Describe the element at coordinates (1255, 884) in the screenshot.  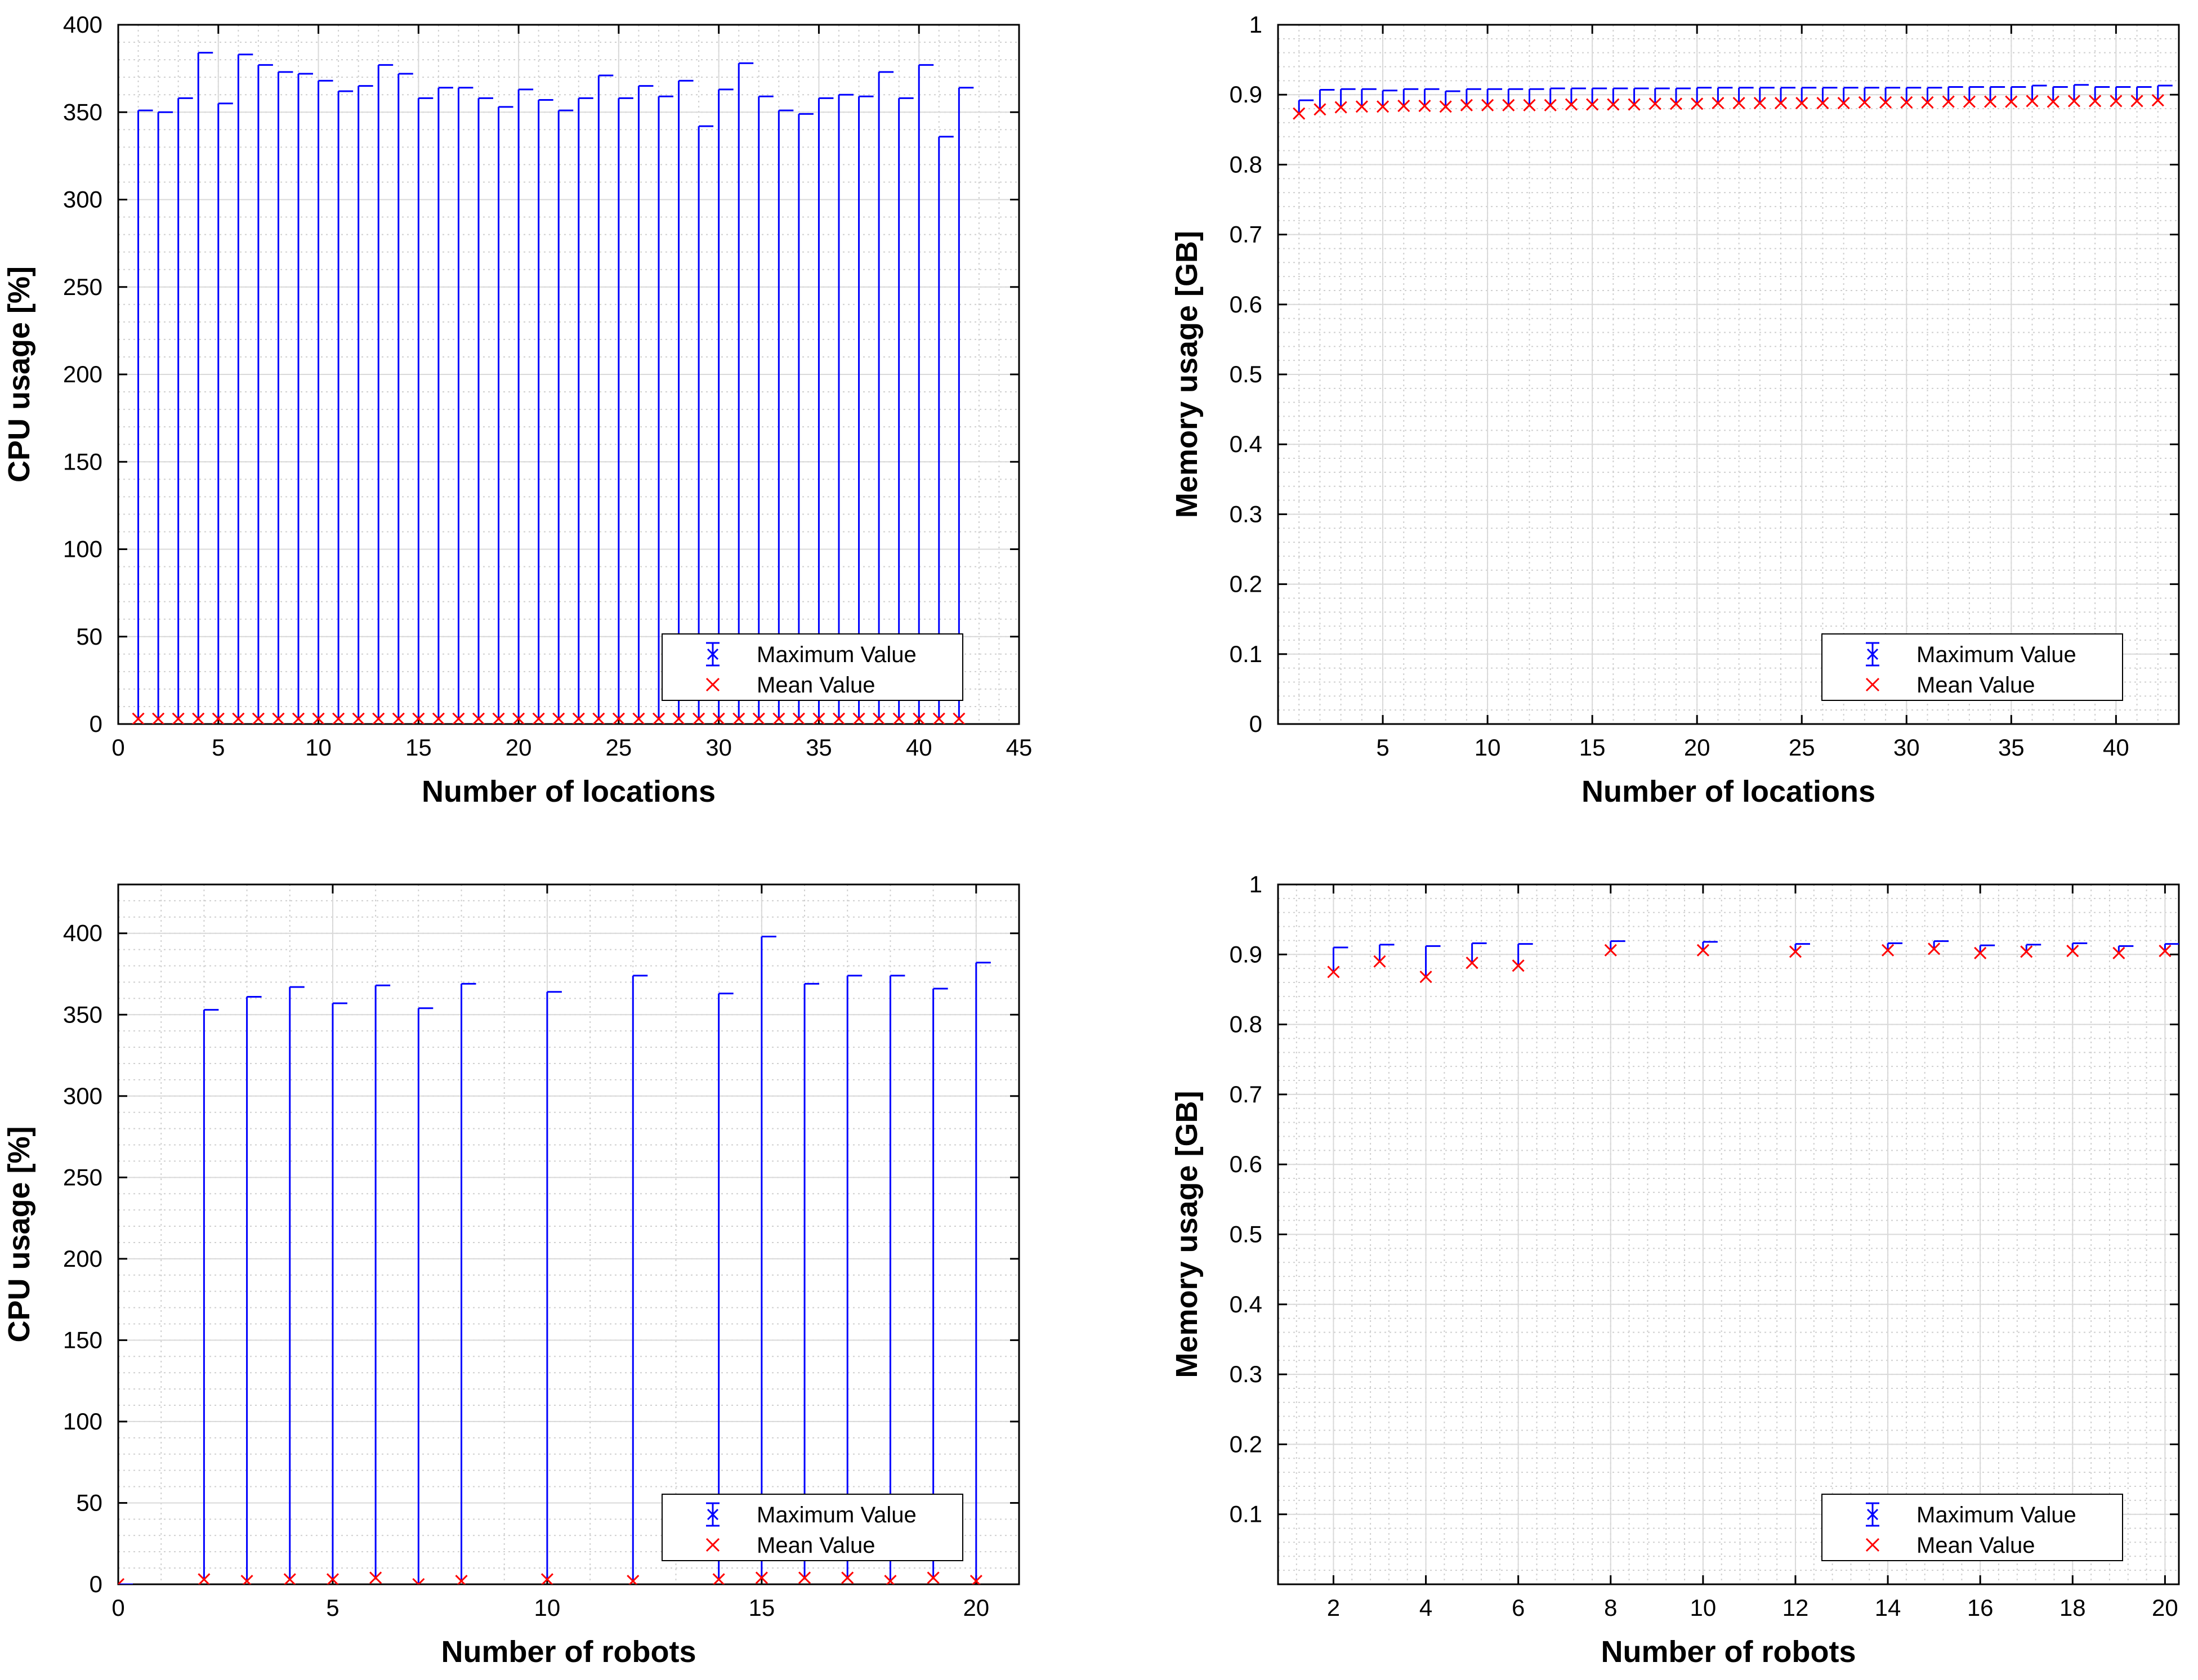
I see `y-tick-label: 1` at that location.